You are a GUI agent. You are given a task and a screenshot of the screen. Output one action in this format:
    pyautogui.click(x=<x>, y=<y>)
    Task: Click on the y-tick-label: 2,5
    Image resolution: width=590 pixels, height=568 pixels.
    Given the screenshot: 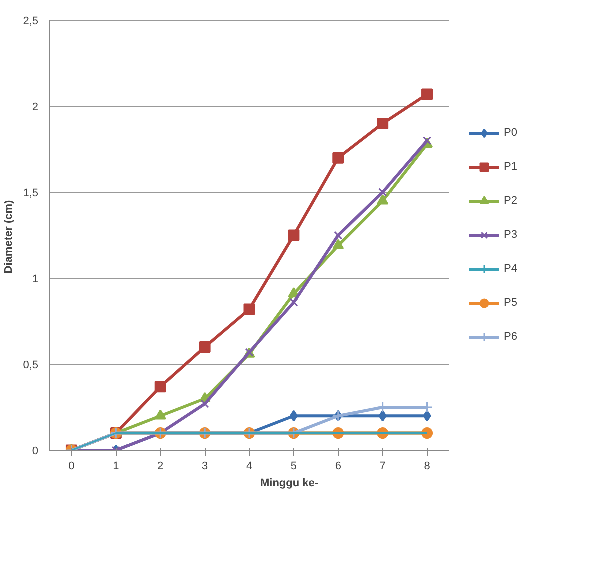 What is the action you would take?
    pyautogui.click(x=31, y=22)
    